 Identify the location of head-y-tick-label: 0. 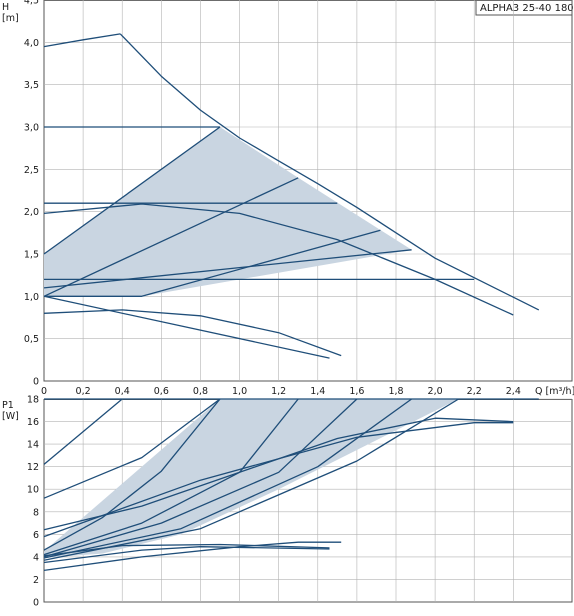
(36, 382).